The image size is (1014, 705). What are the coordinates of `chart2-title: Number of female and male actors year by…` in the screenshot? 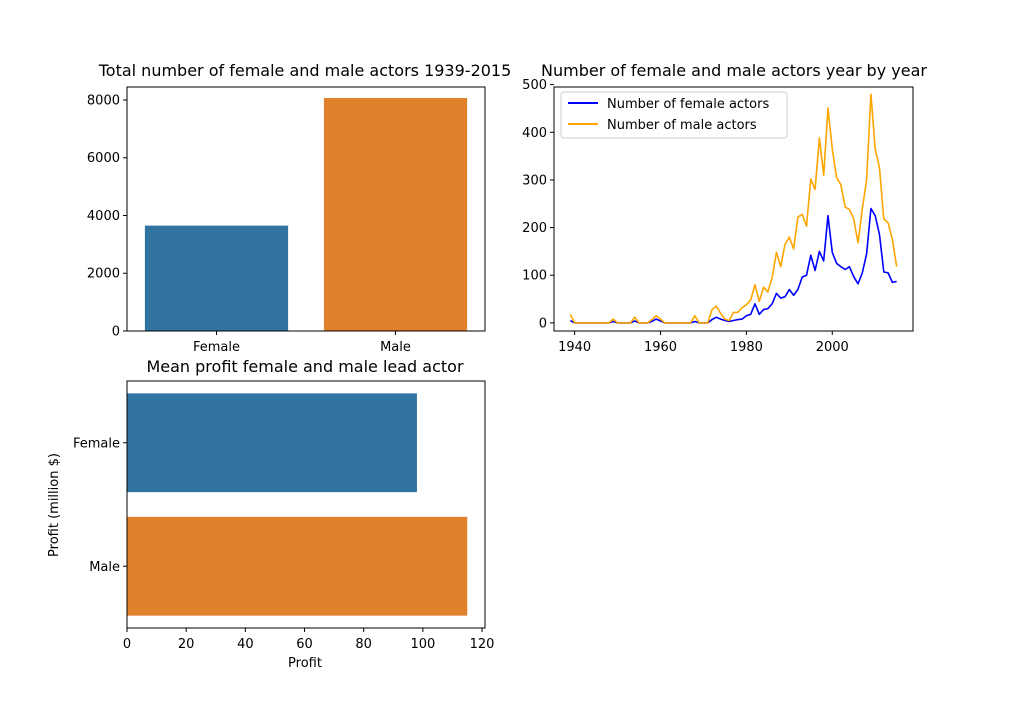 It's located at (734, 70).